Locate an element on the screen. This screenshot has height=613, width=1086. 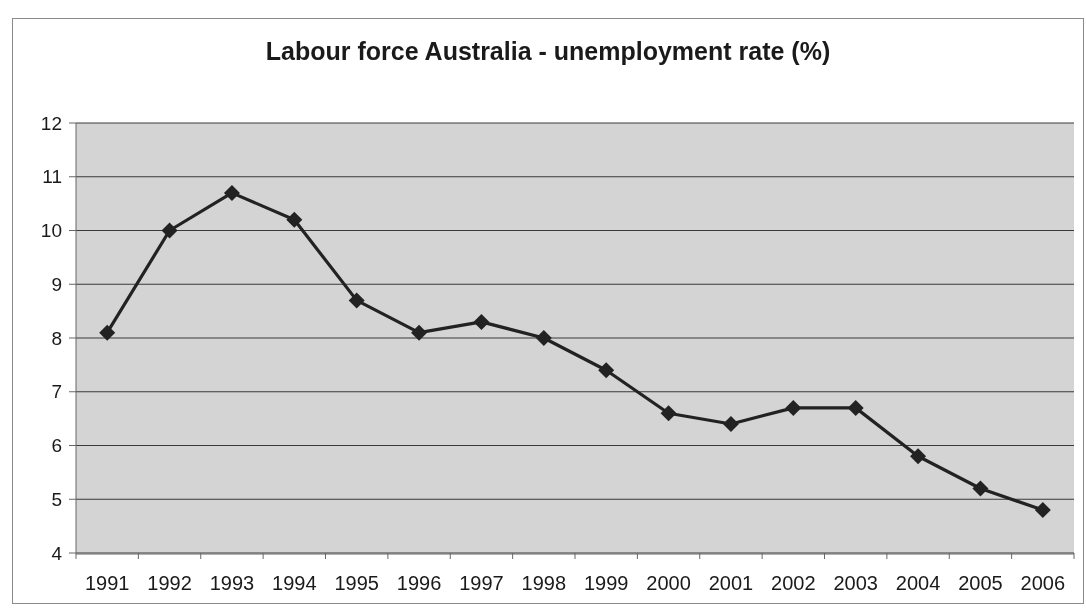
x-tick-label: 1996 is located at coordinates (419, 583).